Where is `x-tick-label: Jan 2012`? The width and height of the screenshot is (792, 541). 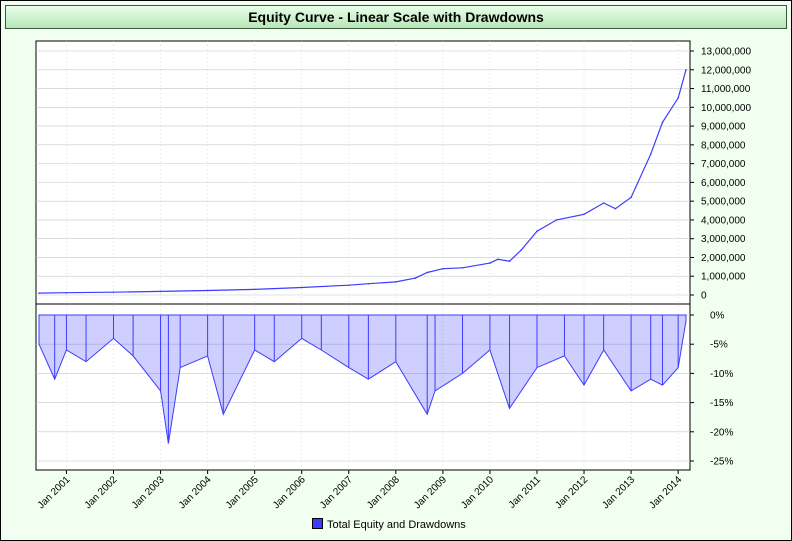 x-tick-label: Jan 2012 is located at coordinates (571, 492).